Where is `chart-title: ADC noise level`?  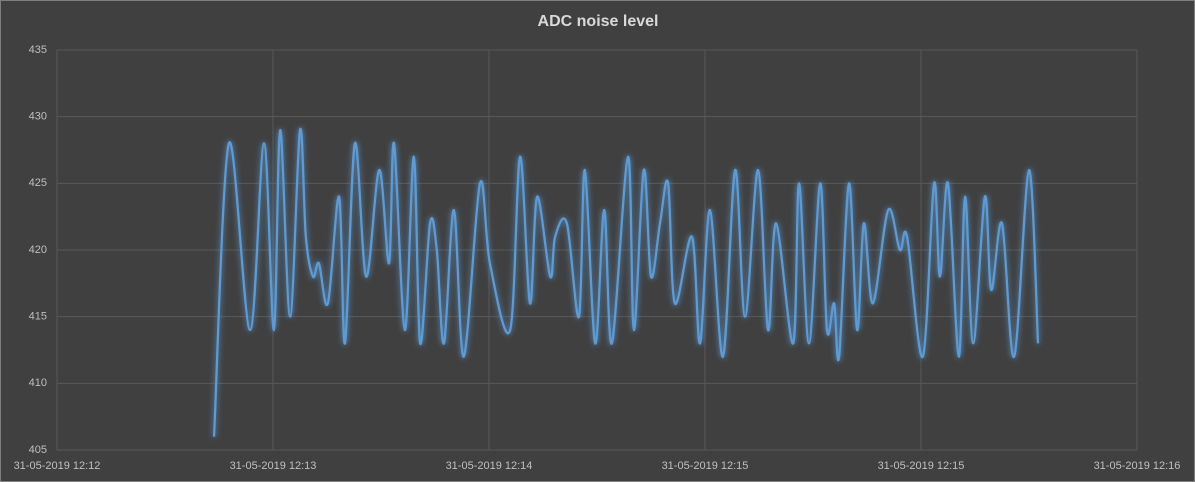
chart-title: ADC noise level is located at coordinates (598, 21).